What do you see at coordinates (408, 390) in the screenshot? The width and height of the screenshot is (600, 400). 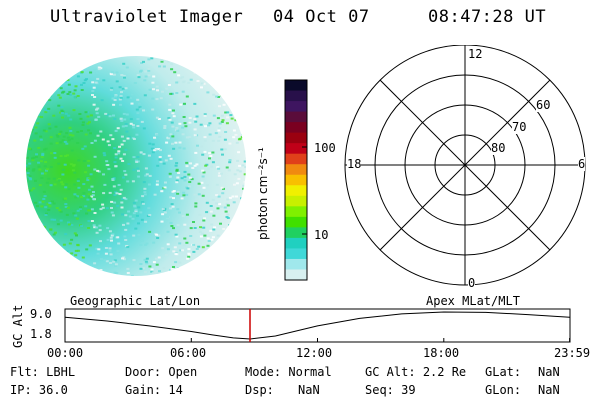 I see `info-seq-value: 39` at bounding box center [408, 390].